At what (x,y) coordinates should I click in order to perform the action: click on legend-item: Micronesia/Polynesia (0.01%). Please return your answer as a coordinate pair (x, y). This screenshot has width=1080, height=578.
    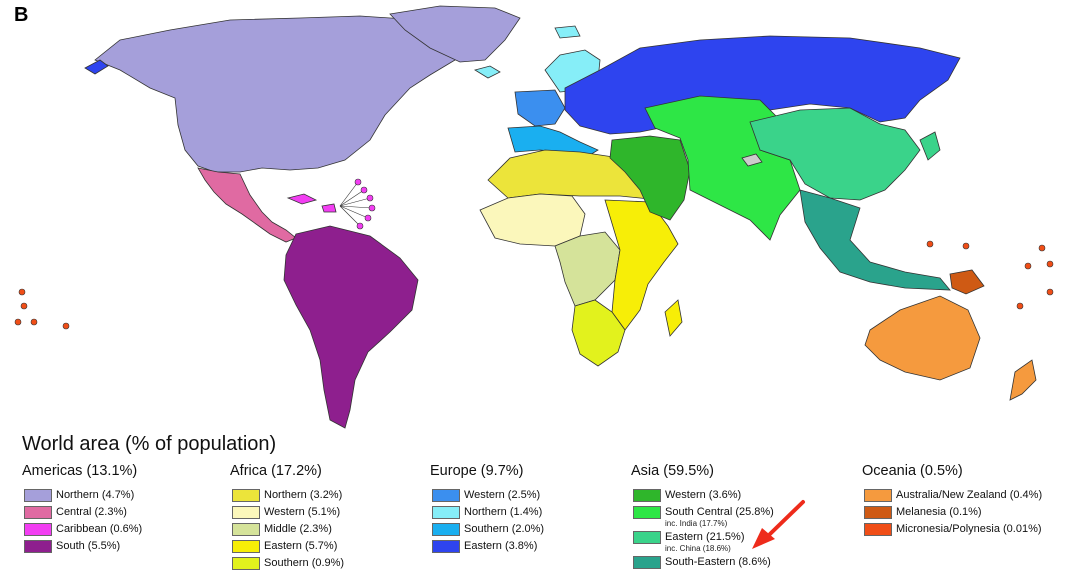
    Looking at the image, I should click on (952, 531).